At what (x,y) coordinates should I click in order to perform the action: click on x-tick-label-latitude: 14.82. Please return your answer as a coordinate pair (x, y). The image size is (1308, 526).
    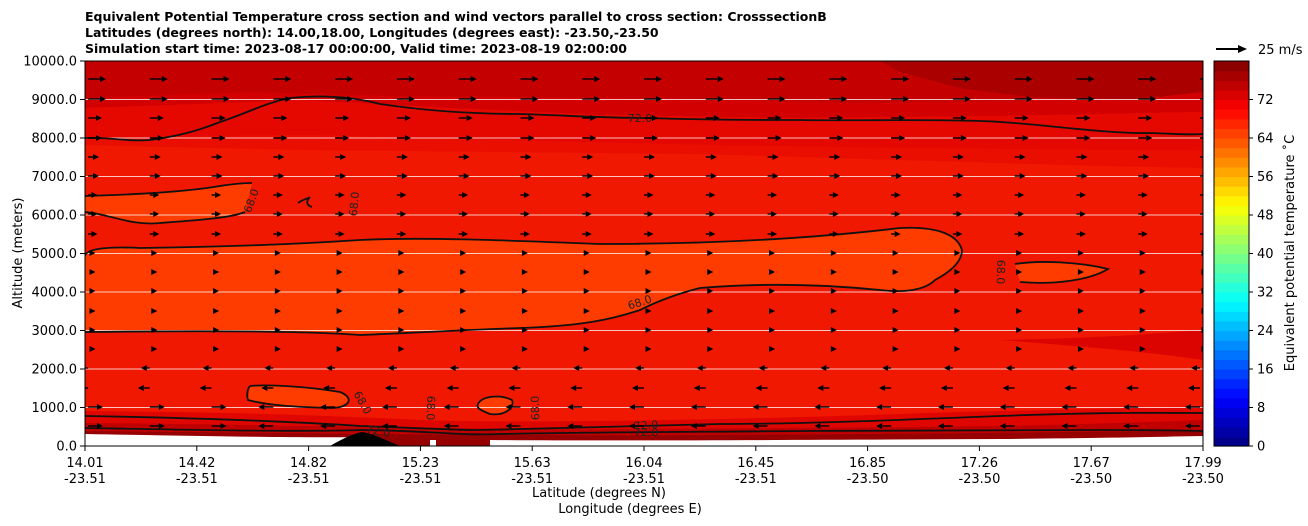
    Looking at the image, I should click on (308, 463).